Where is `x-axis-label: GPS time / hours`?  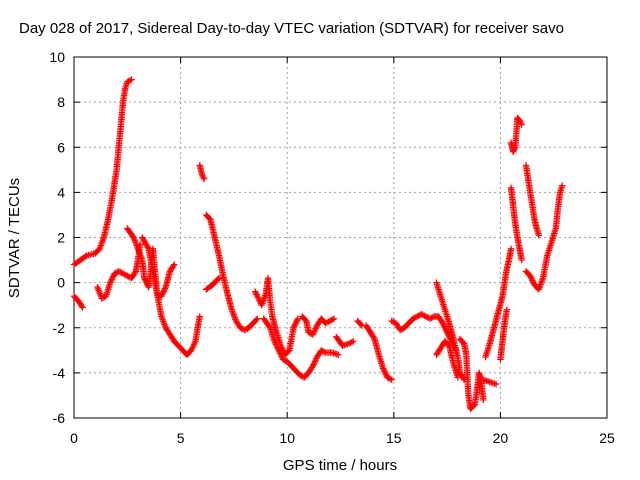 x-axis-label: GPS time / hours is located at coordinates (340, 465).